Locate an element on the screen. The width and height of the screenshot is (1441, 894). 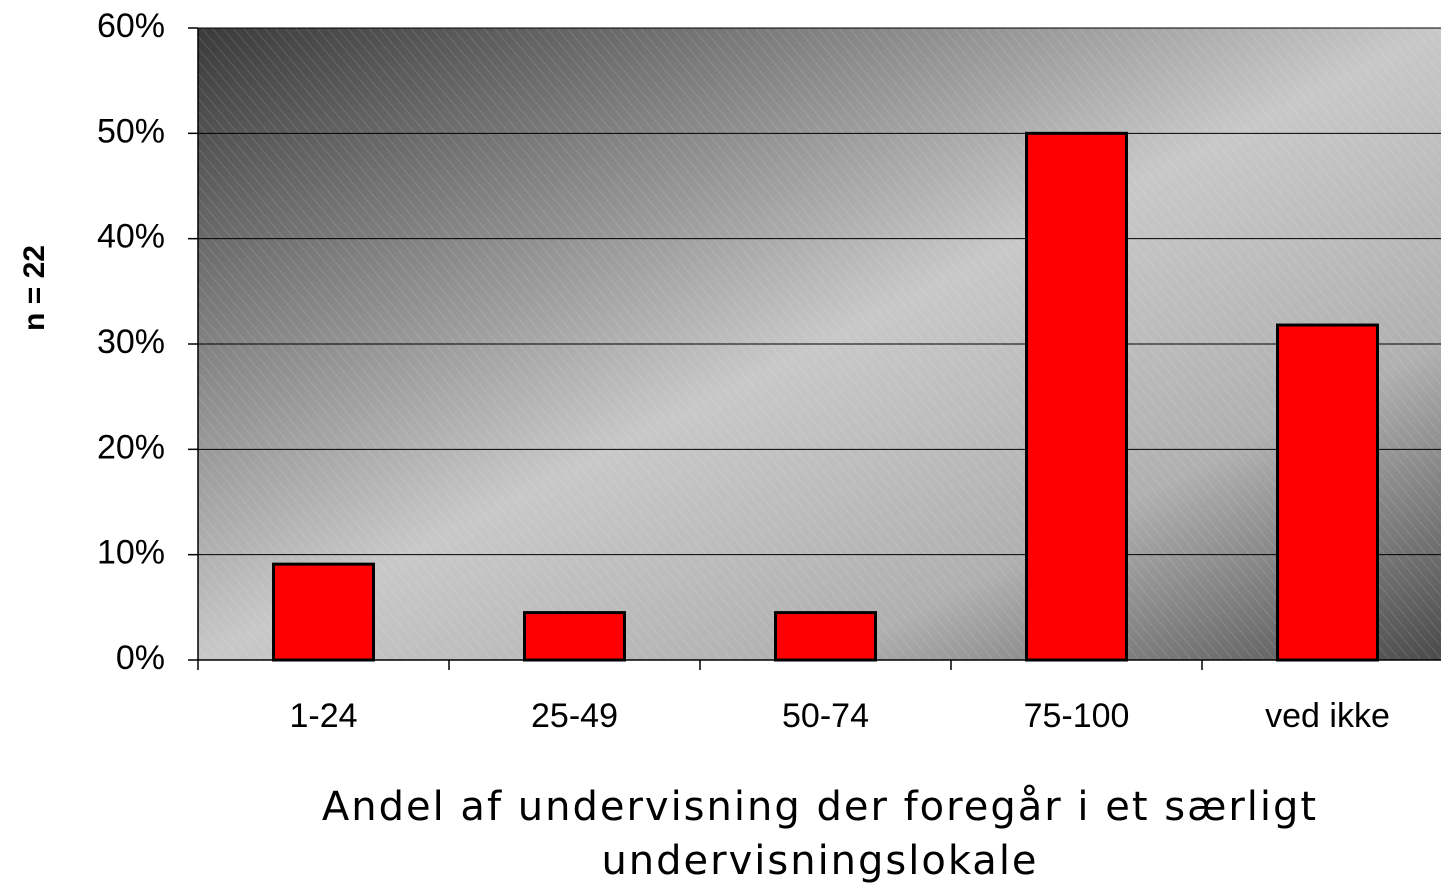
x-tick-label: ved ikke is located at coordinates (1327, 716).